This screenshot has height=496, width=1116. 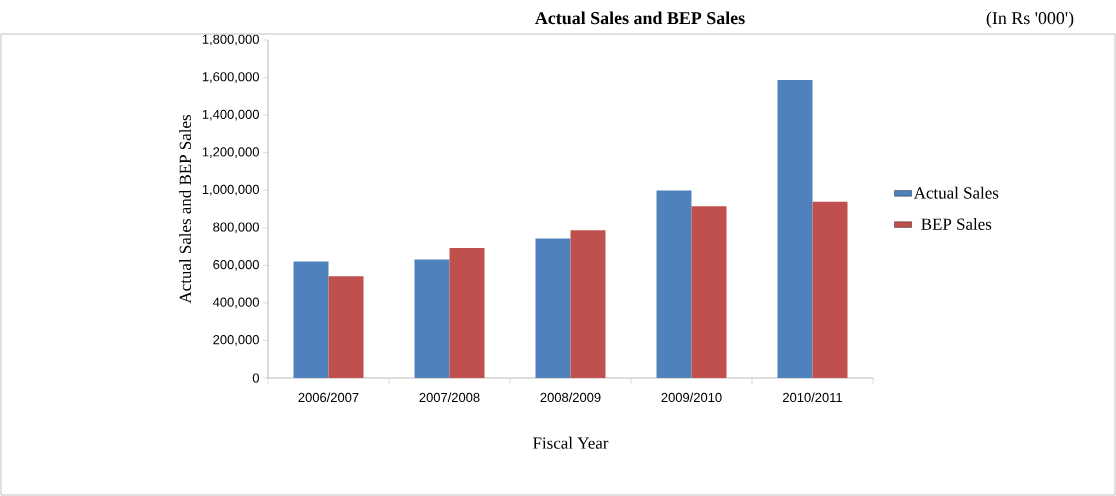 What do you see at coordinates (230, 153) in the screenshot?
I see `y-tick-label: 1,200,000` at bounding box center [230, 153].